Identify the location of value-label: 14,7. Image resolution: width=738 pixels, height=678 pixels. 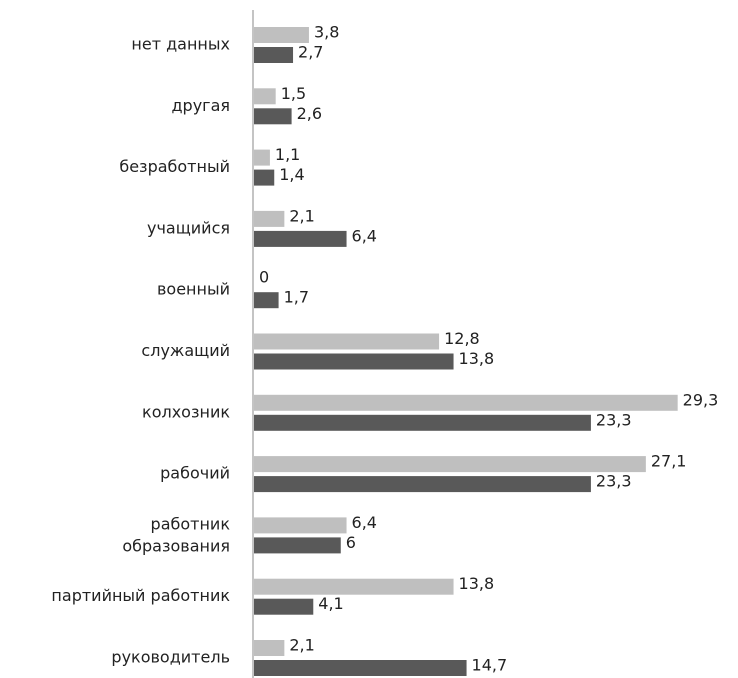
(490, 665).